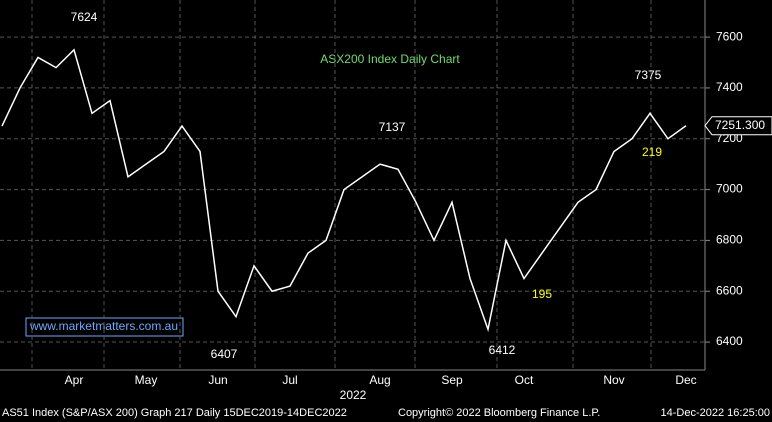  Describe the element at coordinates (729, 36) in the screenshot. I see `y-tick-label: 7600` at that location.